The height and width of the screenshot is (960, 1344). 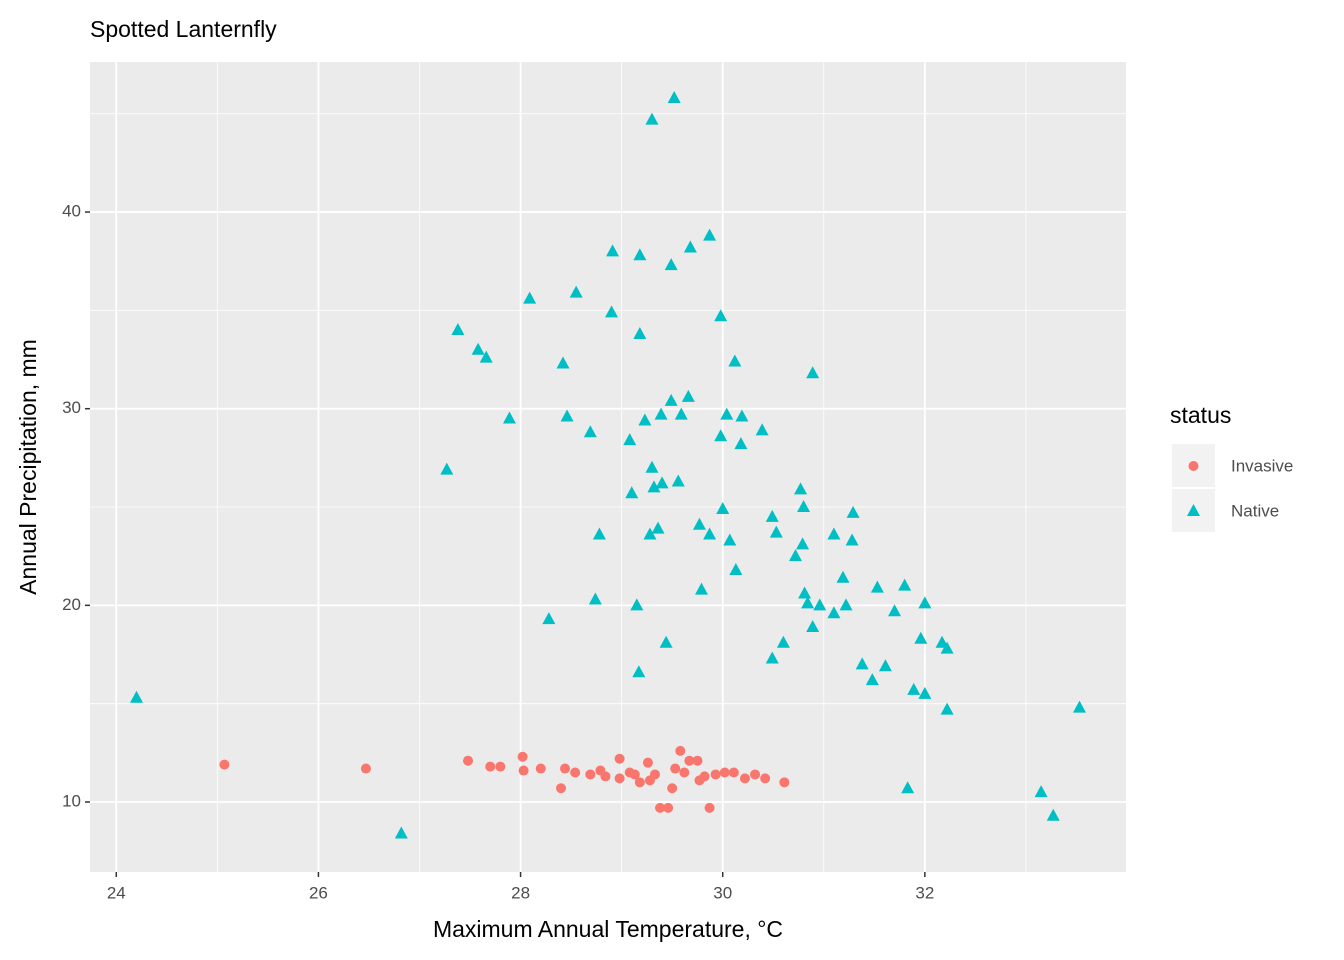 I want to click on x-tick-label: 30, so click(x=722, y=892).